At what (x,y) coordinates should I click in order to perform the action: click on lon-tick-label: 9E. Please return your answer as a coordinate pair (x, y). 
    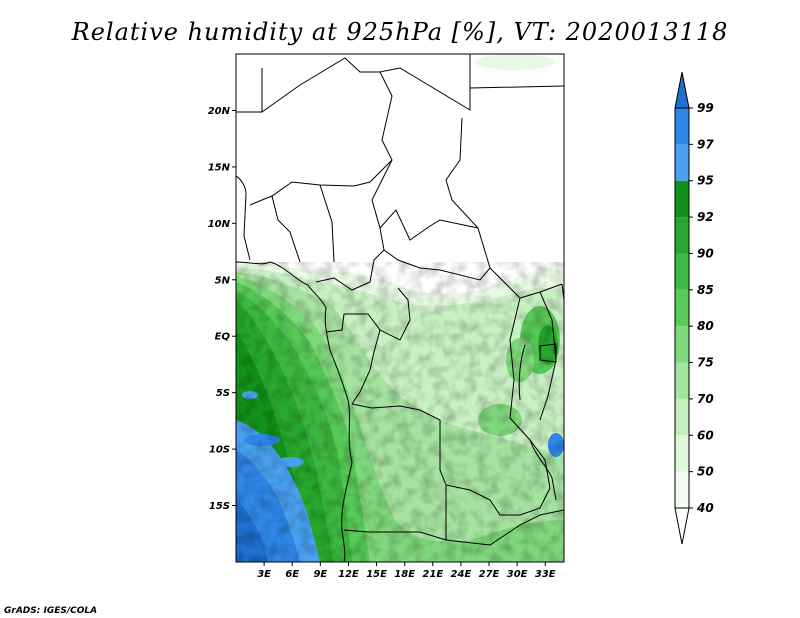
    Looking at the image, I should click on (320, 574).